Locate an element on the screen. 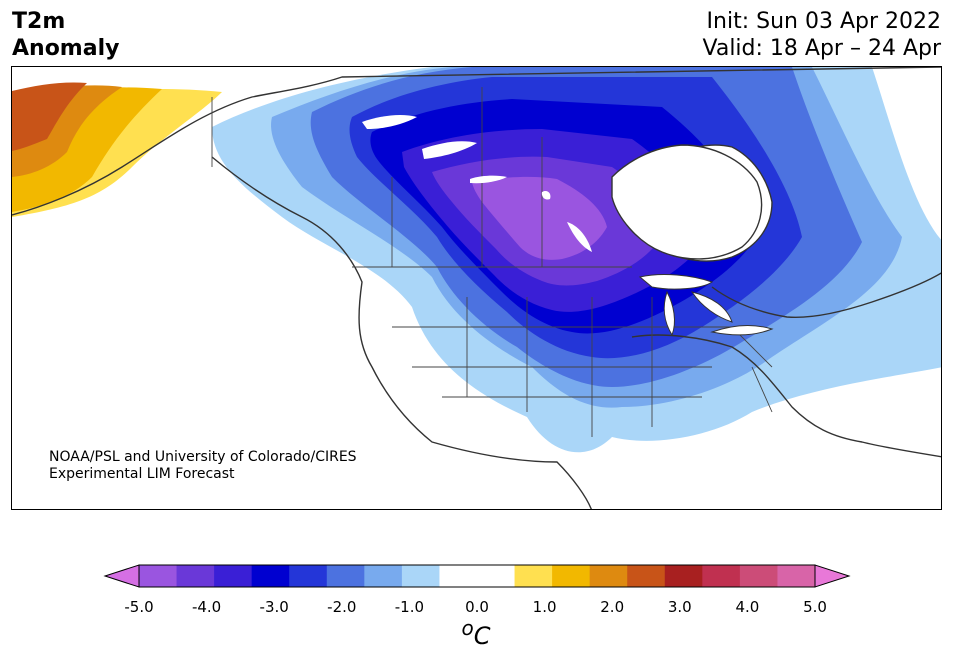 The width and height of the screenshot is (953, 656). colorbar-tick-label: 0.0 is located at coordinates (477, 607).